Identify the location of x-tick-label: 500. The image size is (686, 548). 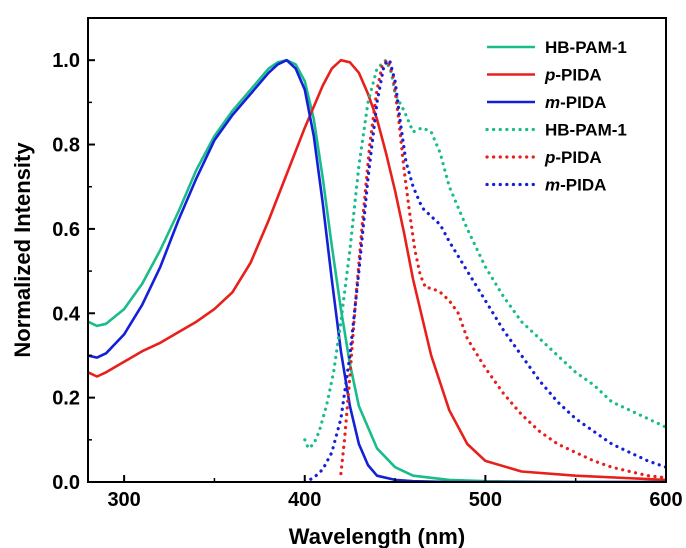
(485, 500).